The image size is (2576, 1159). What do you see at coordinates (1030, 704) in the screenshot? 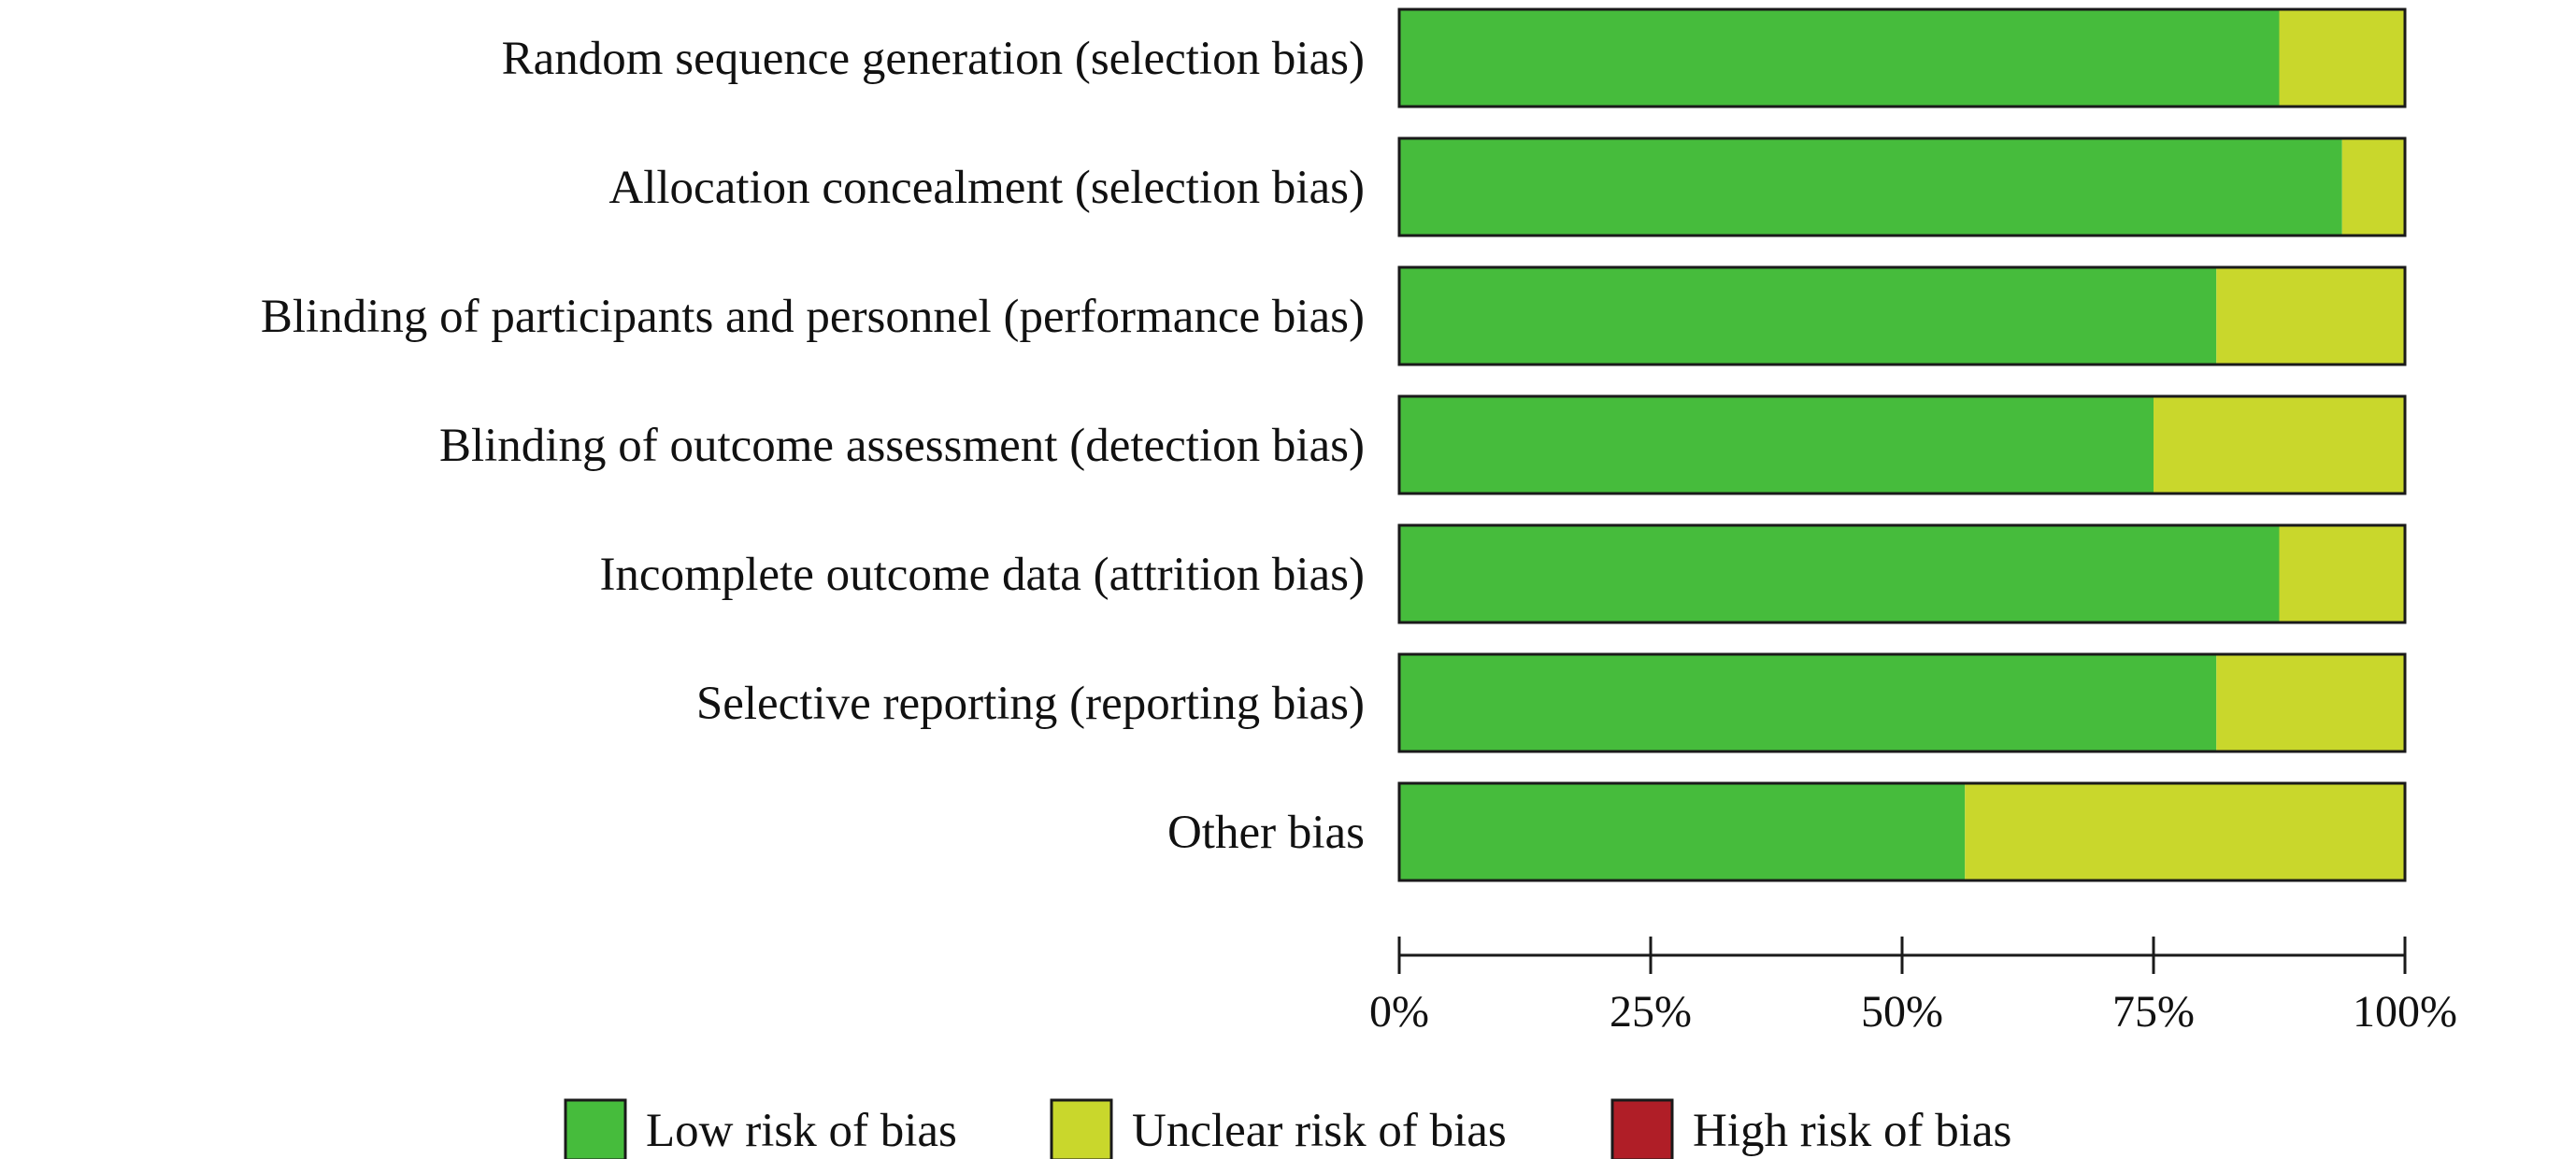
I see `row-label: Selective reporting (reporting bias)` at bounding box center [1030, 704].